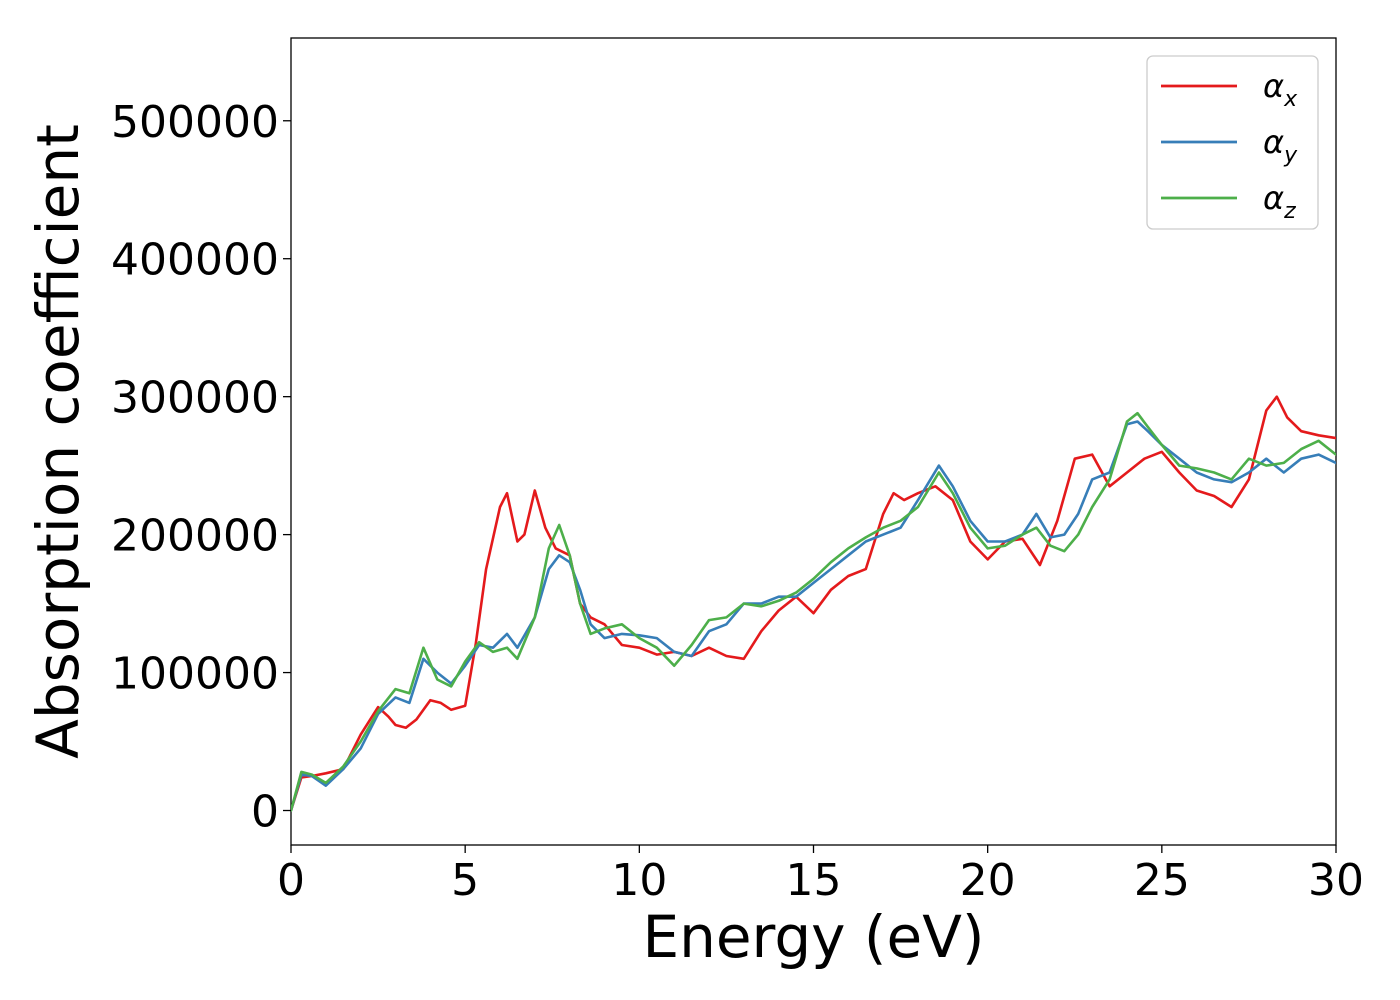 The height and width of the screenshot is (1000, 1400). I want to click on x-tick-label: 0, so click(291, 880).